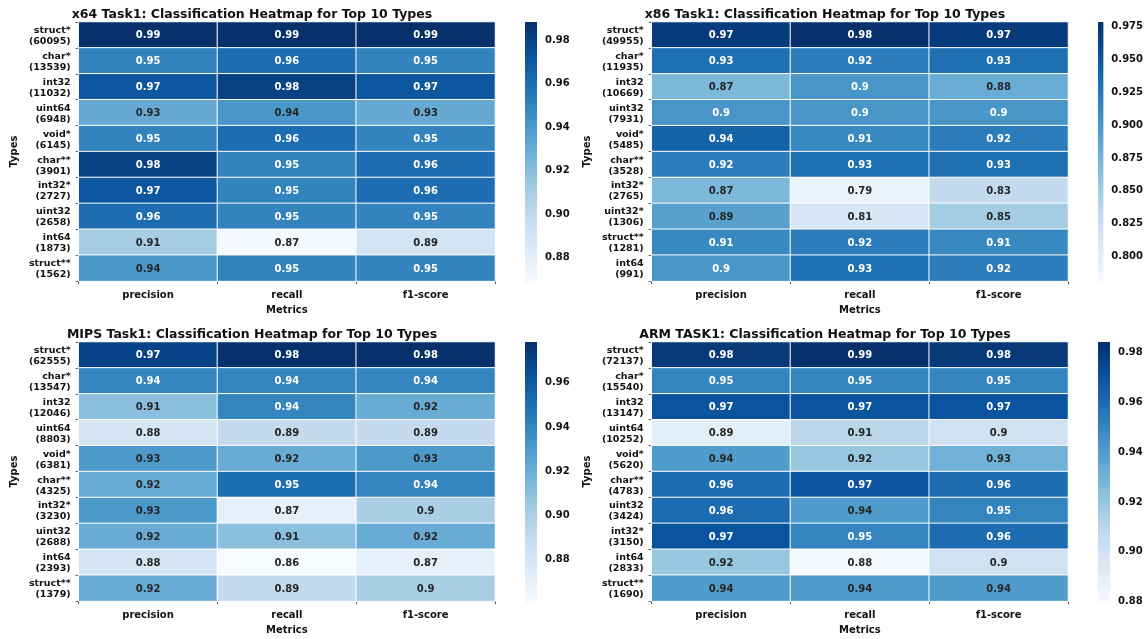 This screenshot has height=639, width=1146. Describe the element at coordinates (1127, 190) in the screenshot. I see `color-bar-label: 0.850` at that location.